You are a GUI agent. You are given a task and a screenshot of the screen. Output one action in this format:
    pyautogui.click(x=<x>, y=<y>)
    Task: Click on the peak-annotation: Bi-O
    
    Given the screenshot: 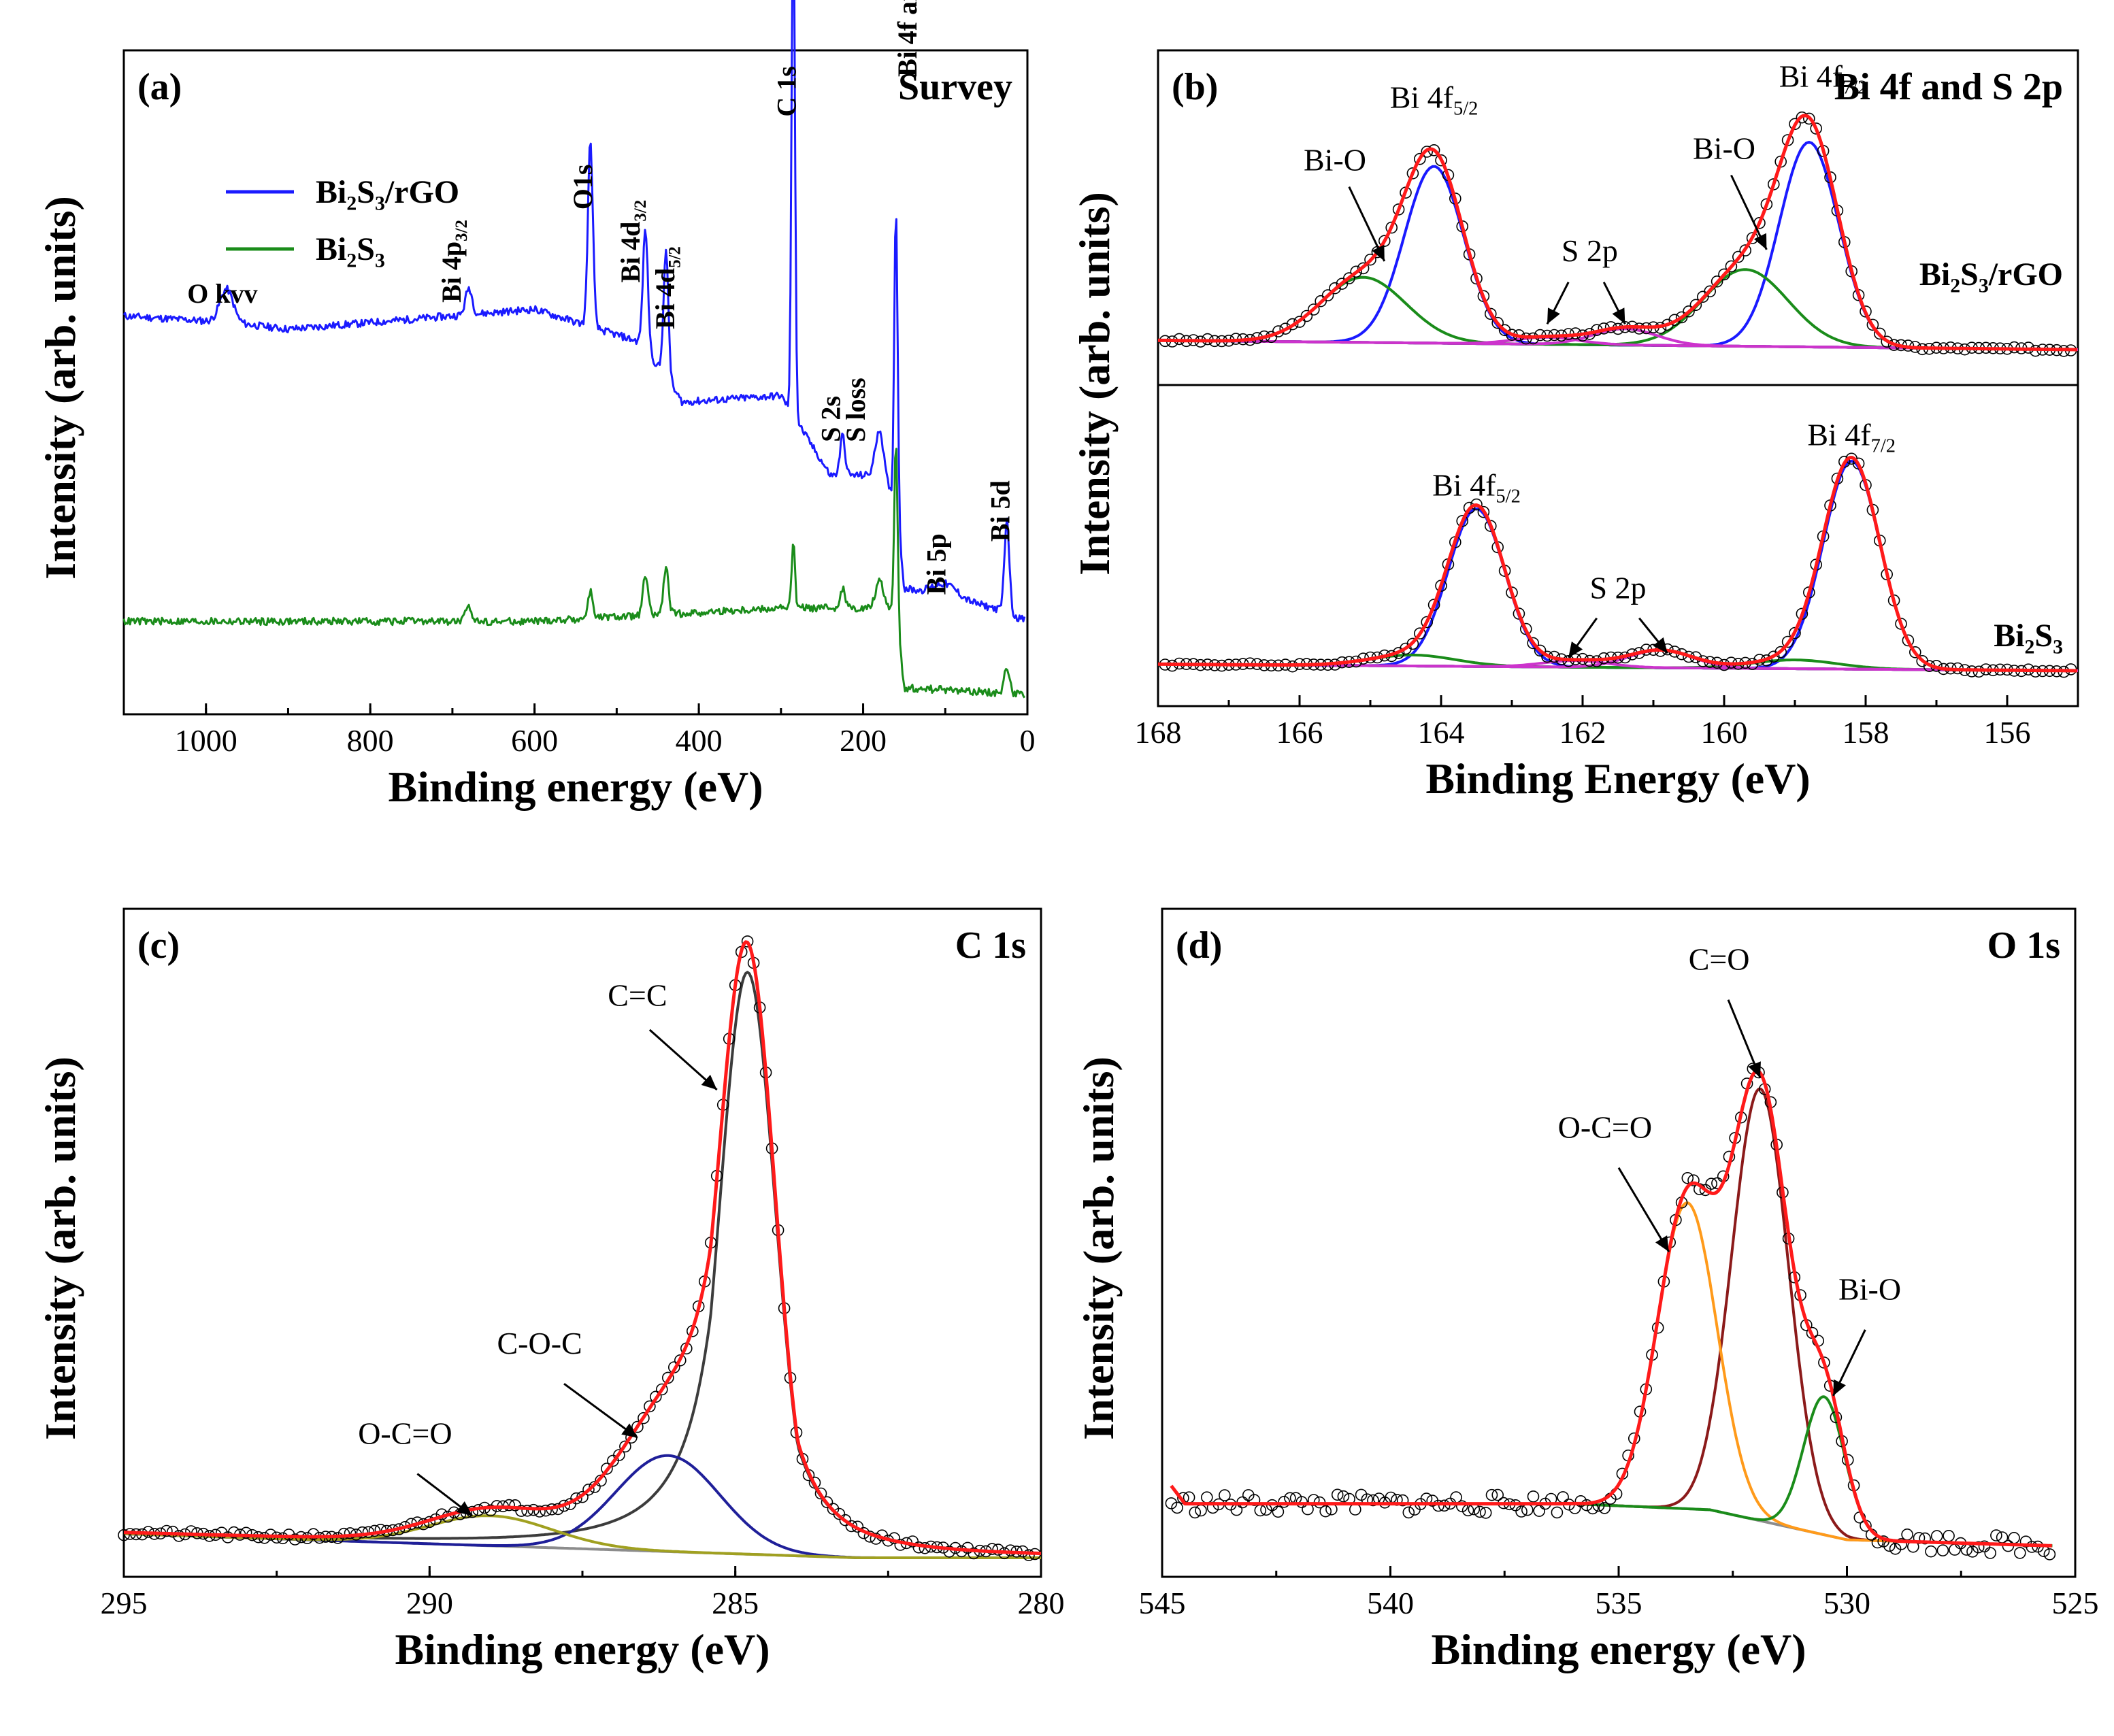 What is the action you would take?
    pyautogui.click(x=1335, y=160)
    